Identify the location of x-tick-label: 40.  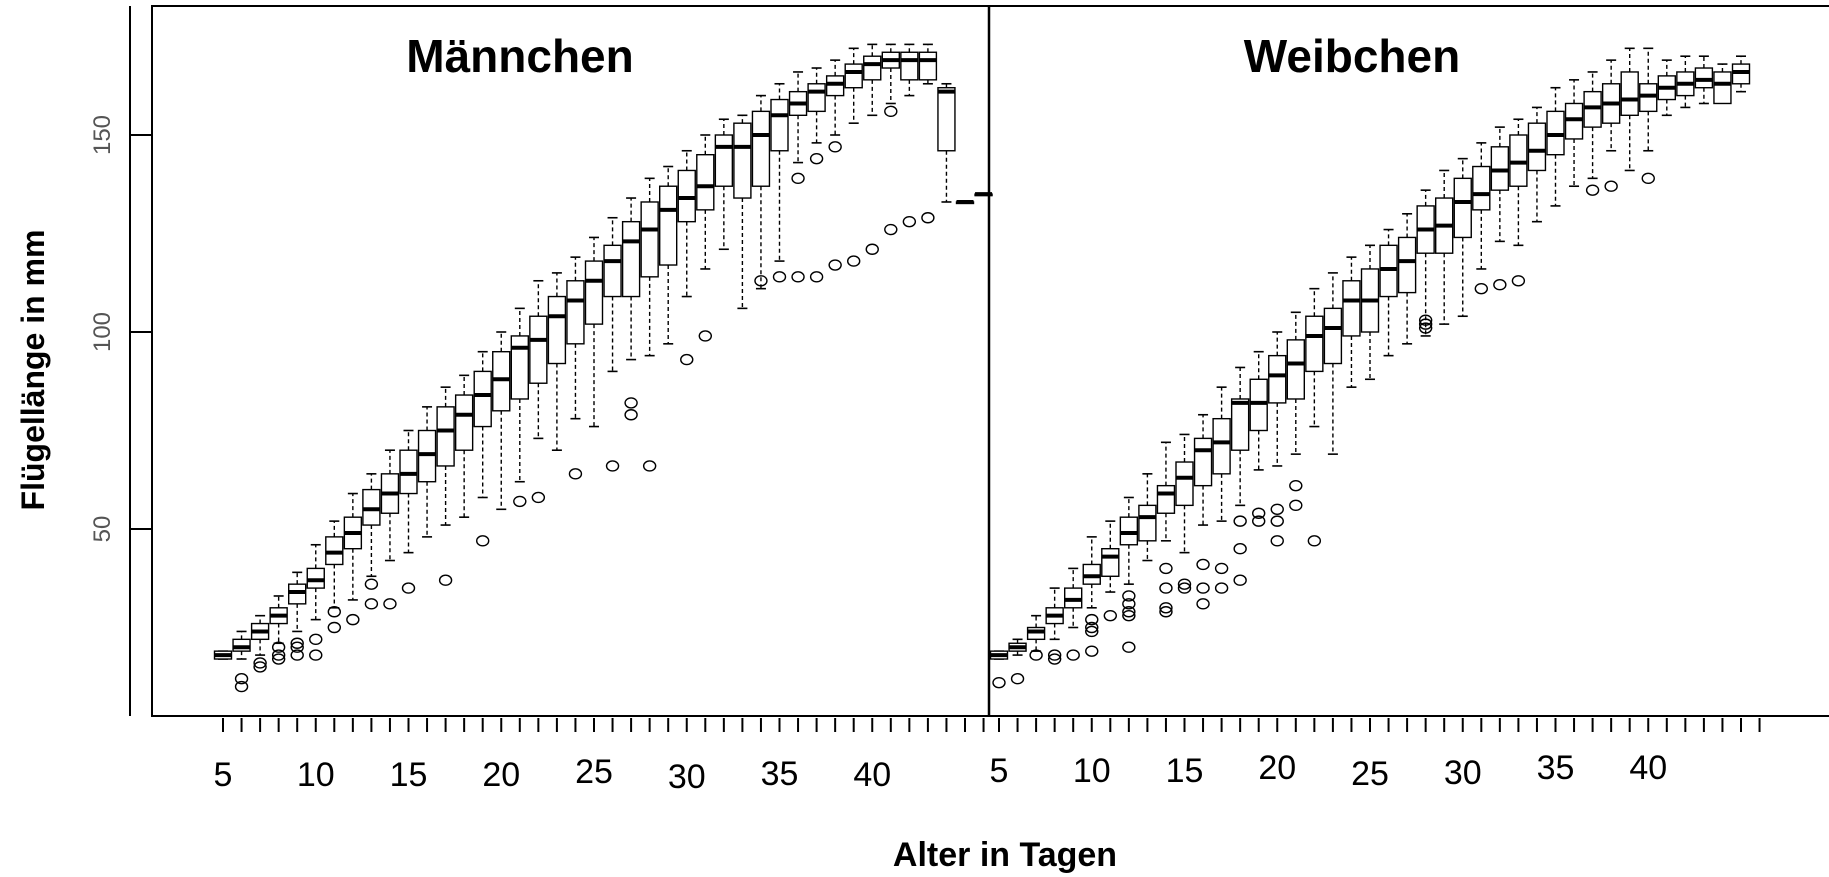
(872, 775).